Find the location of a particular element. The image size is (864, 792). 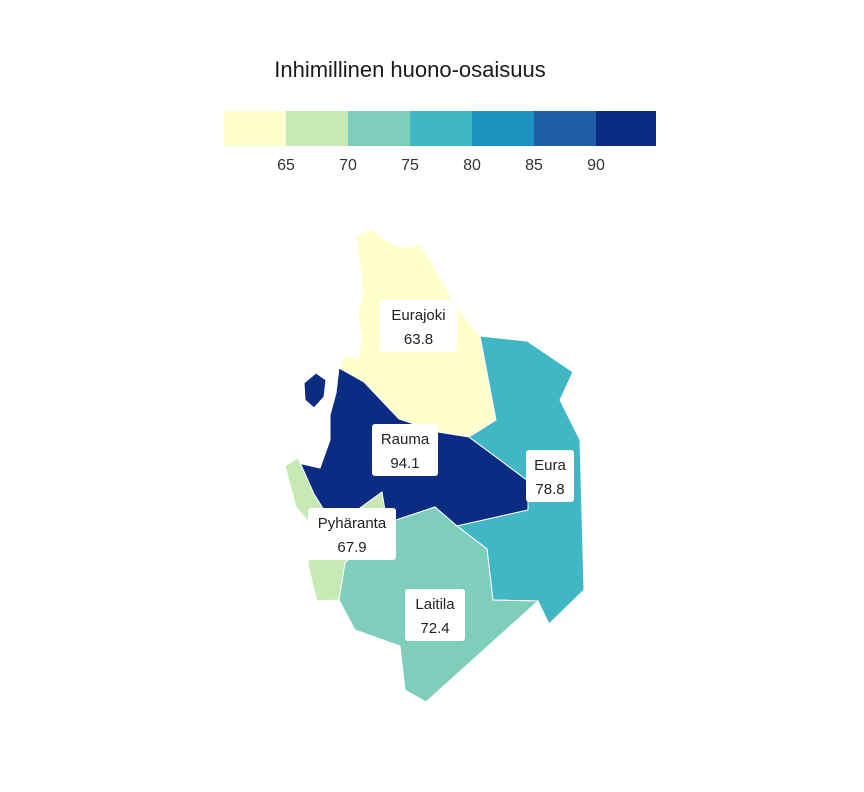

legend-tick: 80 is located at coordinates (472, 165).